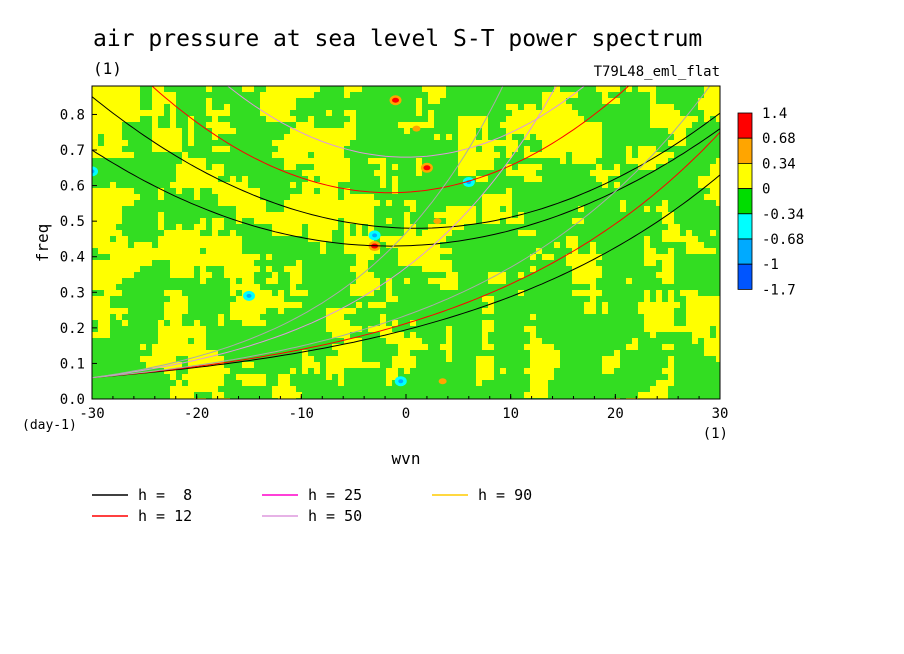 Image resolution: width=904 pixels, height=654 pixels. I want to click on colorbar-label: -1, so click(770, 265).